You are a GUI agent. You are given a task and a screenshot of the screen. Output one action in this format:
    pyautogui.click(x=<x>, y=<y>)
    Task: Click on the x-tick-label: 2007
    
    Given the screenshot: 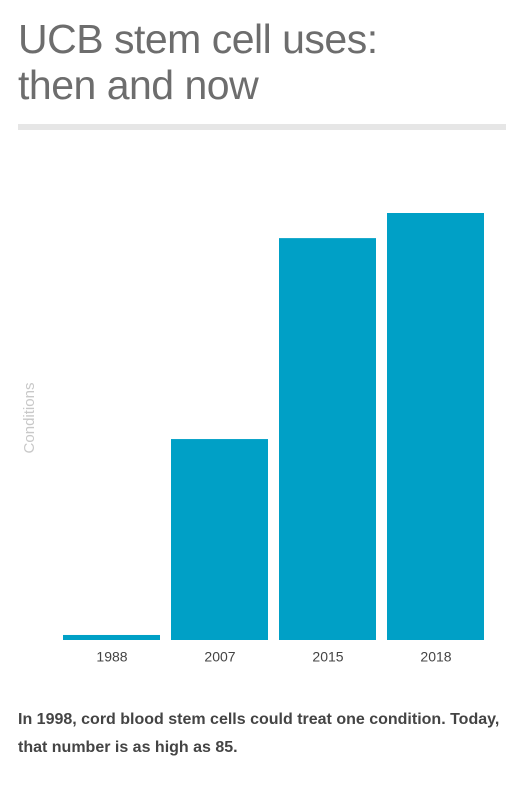 What is the action you would take?
    pyautogui.click(x=219, y=657)
    